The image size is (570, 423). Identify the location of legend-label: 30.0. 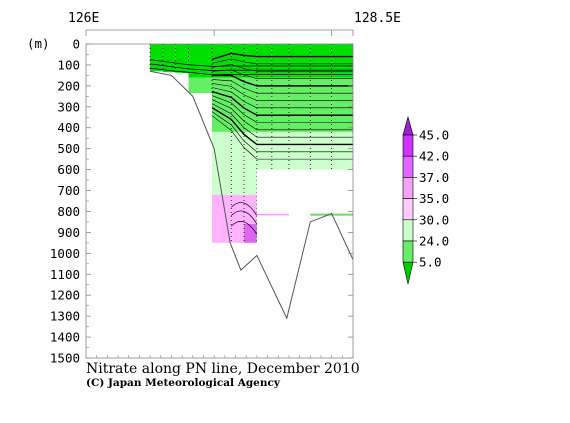
(434, 219).